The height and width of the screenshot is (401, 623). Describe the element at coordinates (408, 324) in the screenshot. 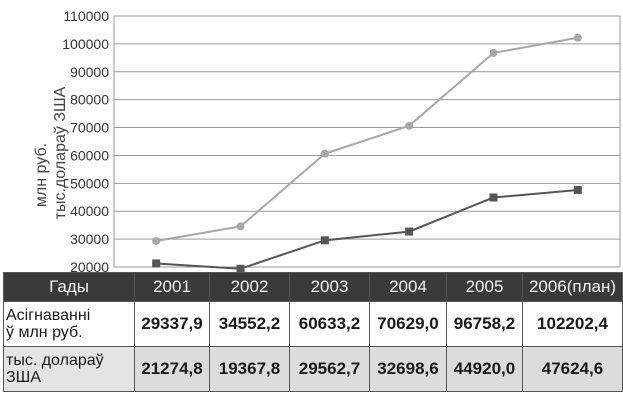

I see `table-cell: 70629,0` at that location.